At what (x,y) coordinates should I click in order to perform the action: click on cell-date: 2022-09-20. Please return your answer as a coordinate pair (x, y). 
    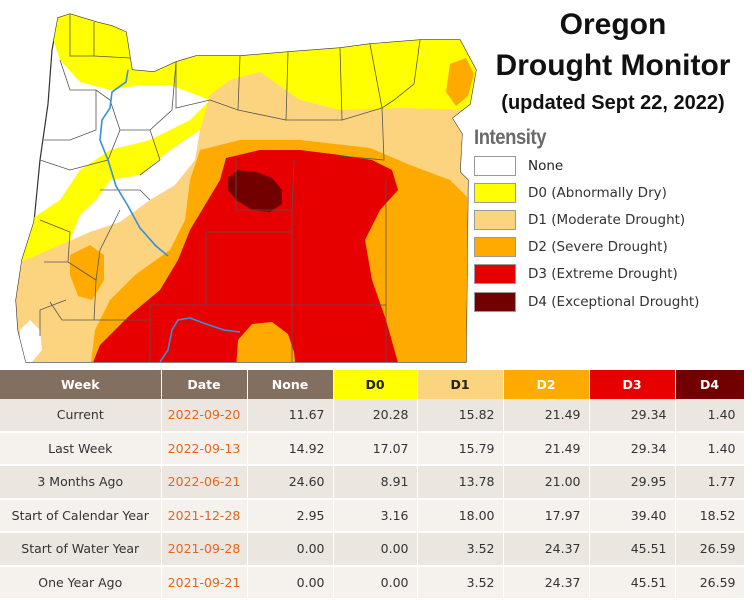
    Looking at the image, I should click on (204, 416).